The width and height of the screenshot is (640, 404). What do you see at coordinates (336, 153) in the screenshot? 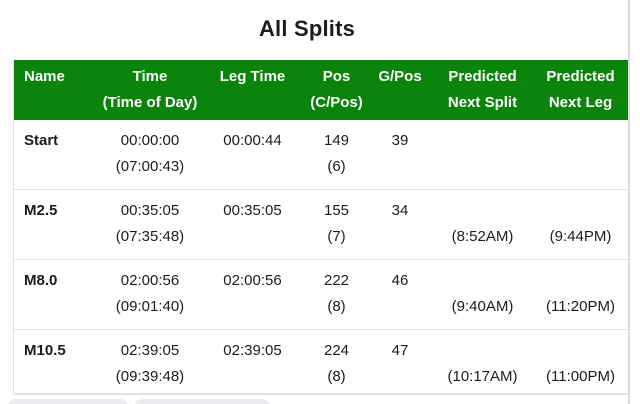
I see `cell-pos: 149 (6)` at bounding box center [336, 153].